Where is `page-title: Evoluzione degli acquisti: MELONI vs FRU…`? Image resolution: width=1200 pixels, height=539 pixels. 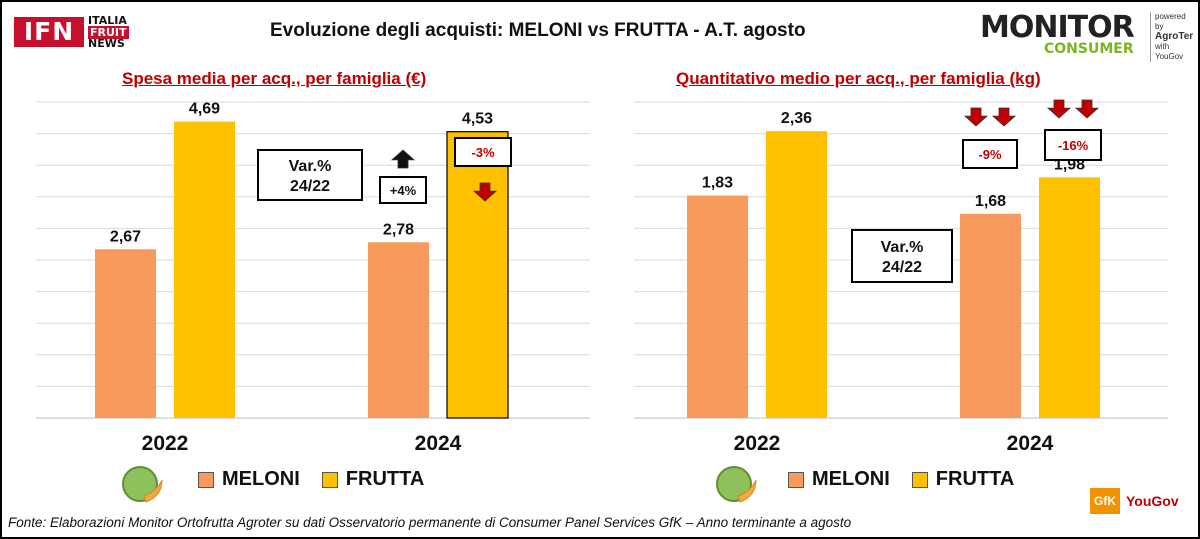
page-title: Evoluzione degli acquisti: MELONI vs FRU… is located at coordinates (538, 30).